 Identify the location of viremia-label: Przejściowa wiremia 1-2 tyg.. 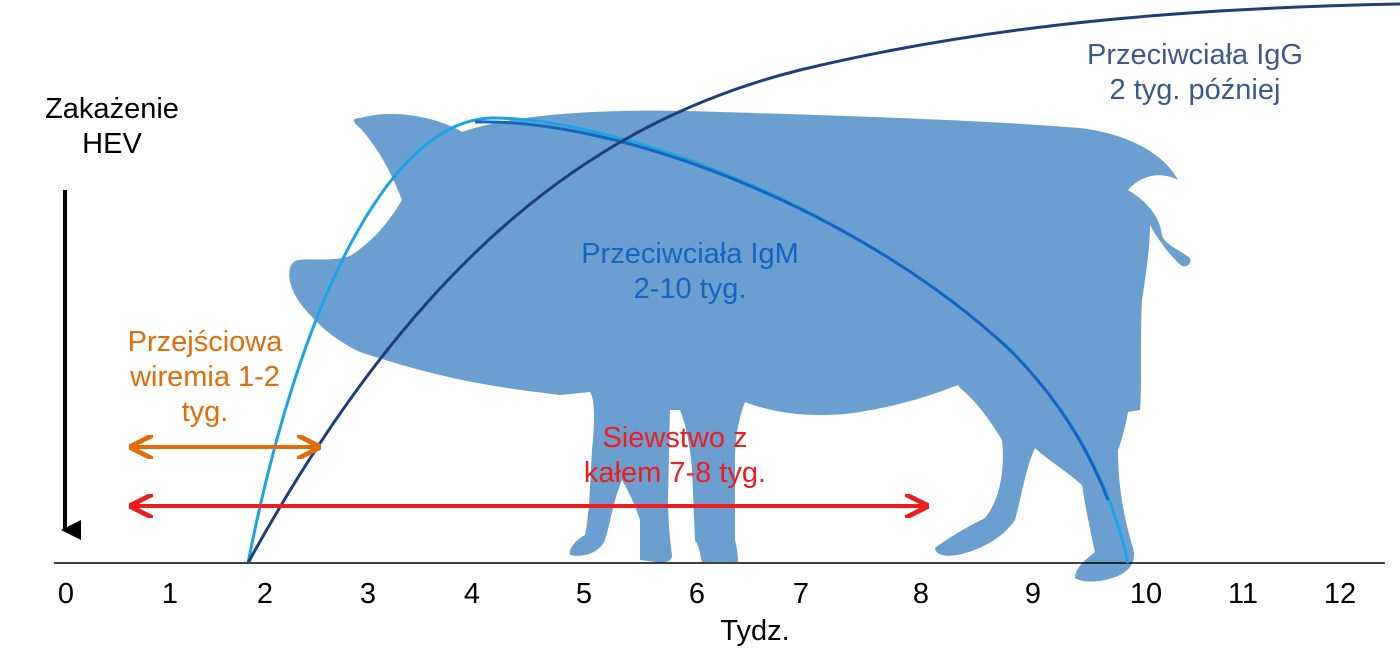
(205, 377).